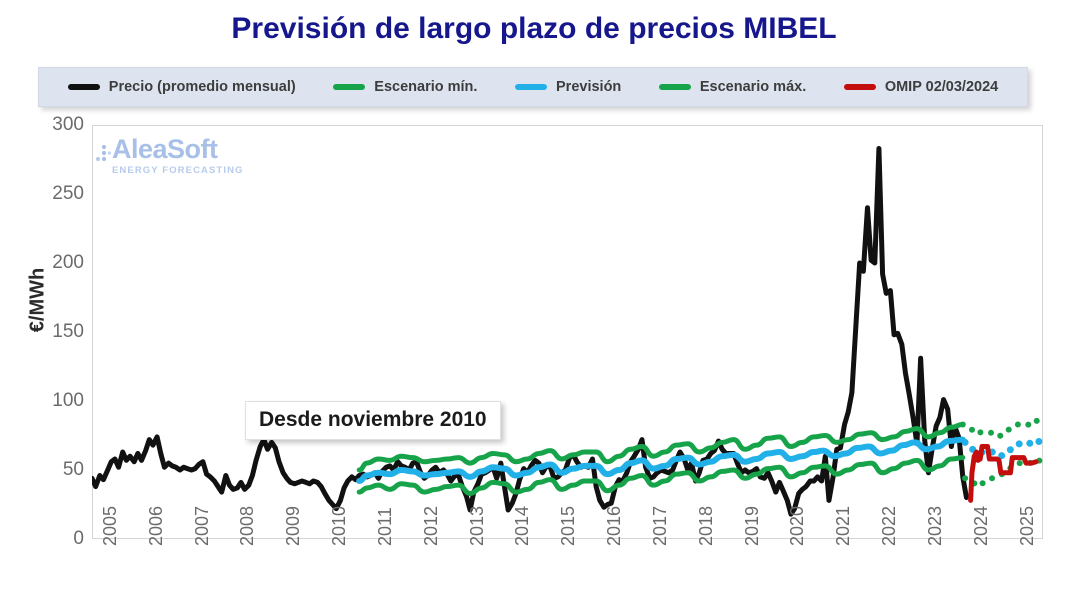 The height and width of the screenshot is (600, 1068). Describe the element at coordinates (155, 525) in the screenshot. I see `x-tick-label: 2006` at that location.